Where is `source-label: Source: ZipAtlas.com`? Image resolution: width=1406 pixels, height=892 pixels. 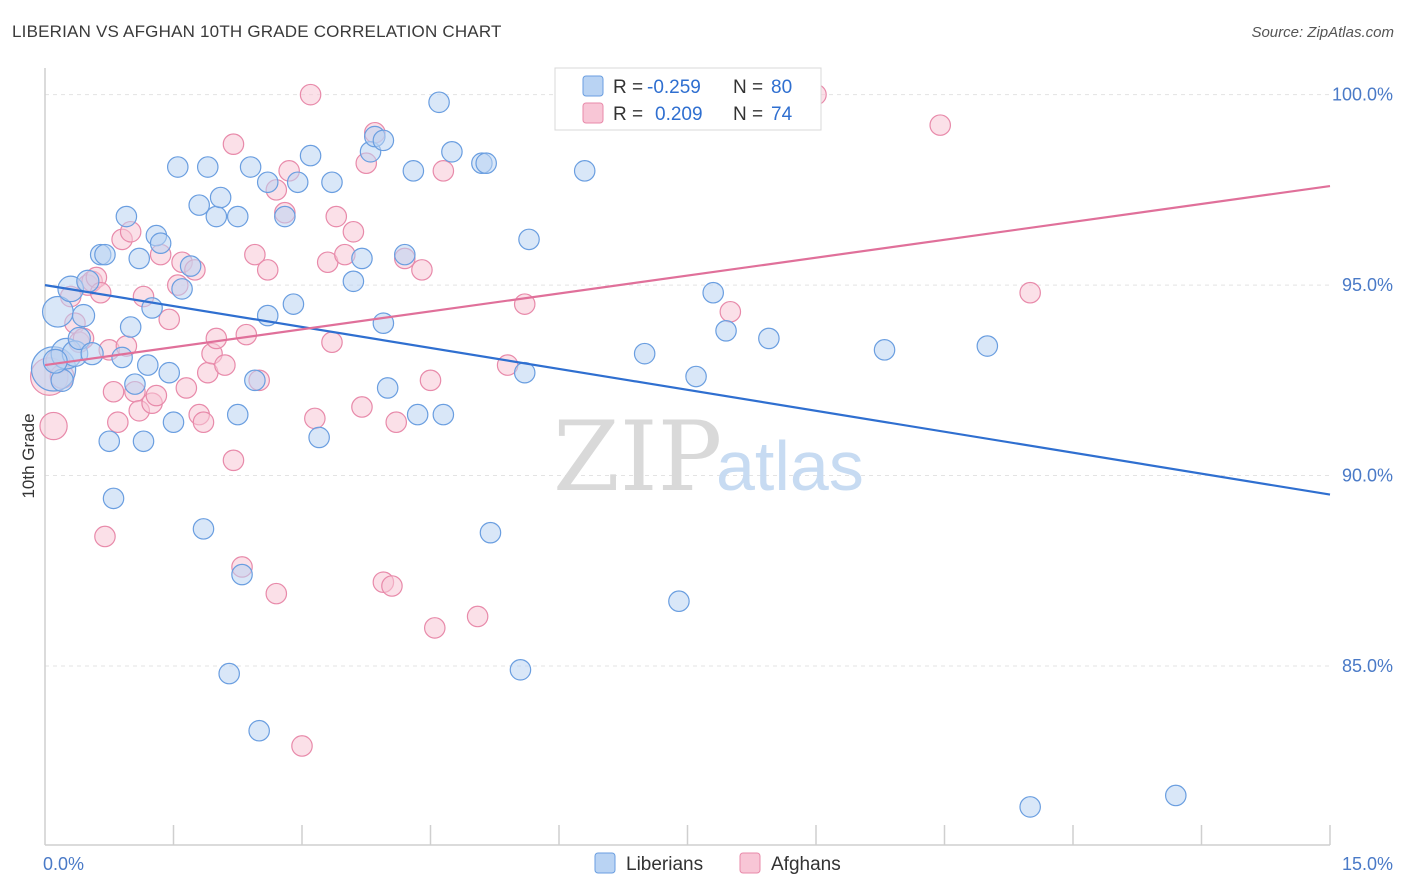
source-label: Source: ZipAtlas.com is located at coordinates (1322, 32).